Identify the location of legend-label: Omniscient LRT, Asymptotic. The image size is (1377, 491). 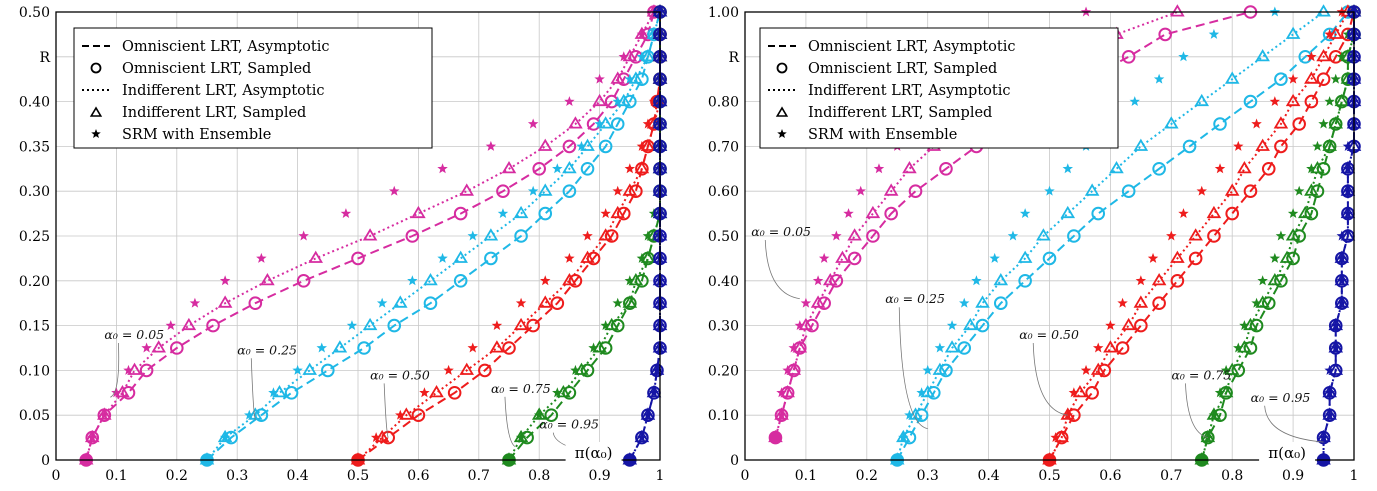
(226, 47).